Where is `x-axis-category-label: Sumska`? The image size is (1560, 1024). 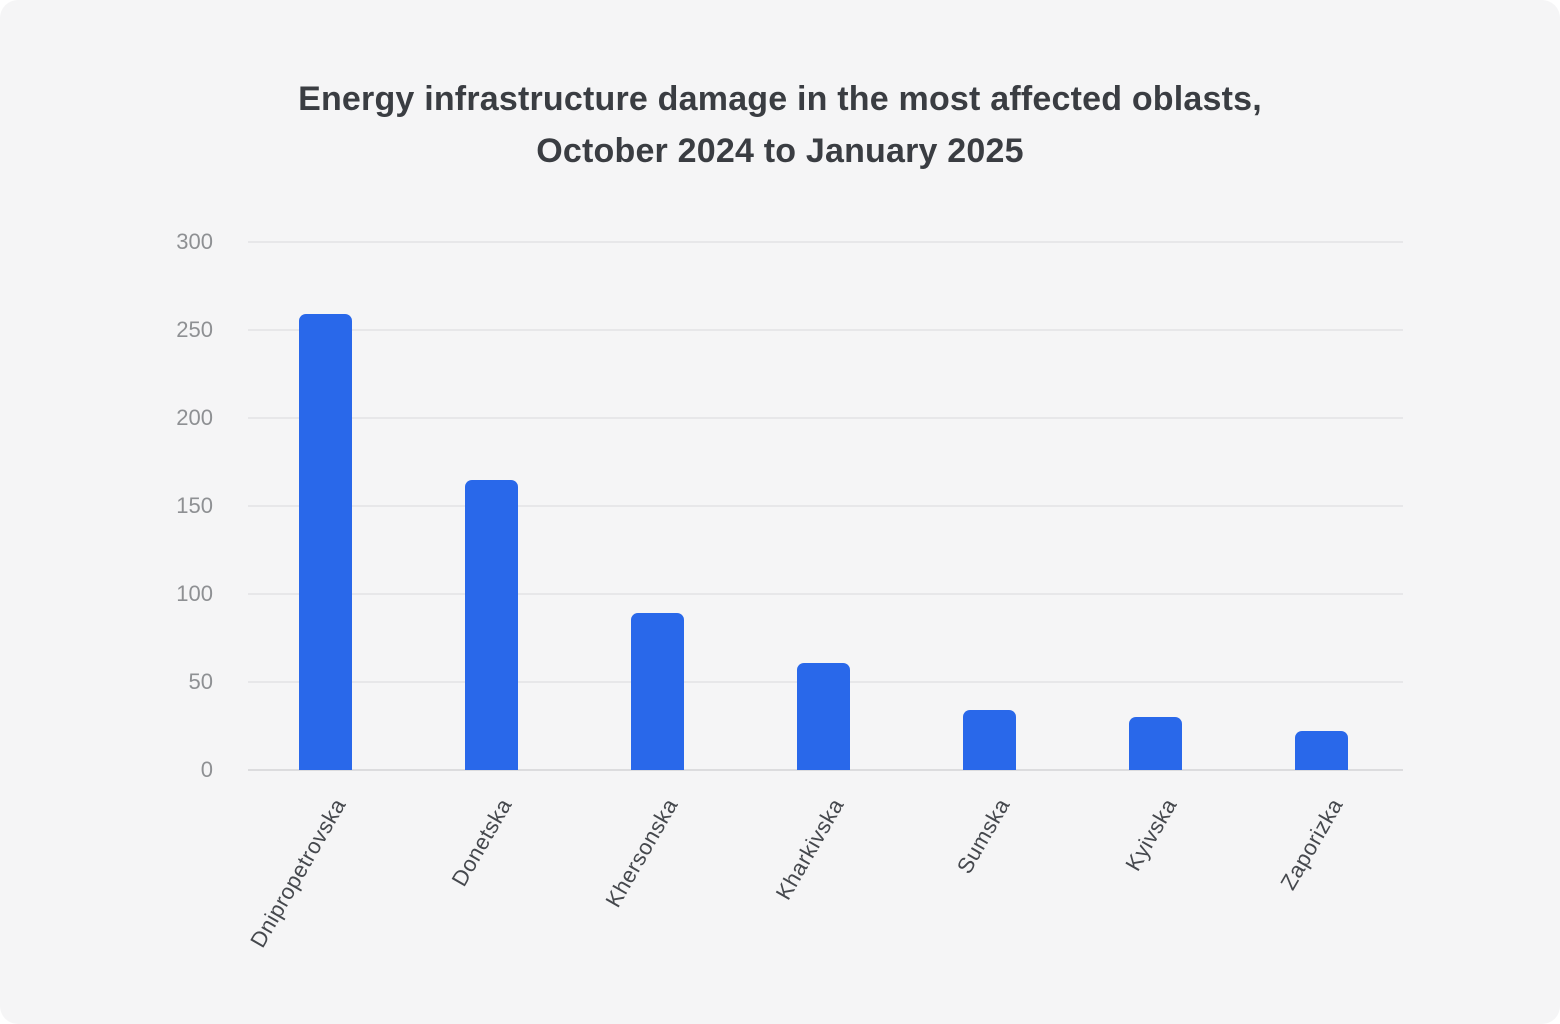
x-axis-category-label: Sumska is located at coordinates (984, 836).